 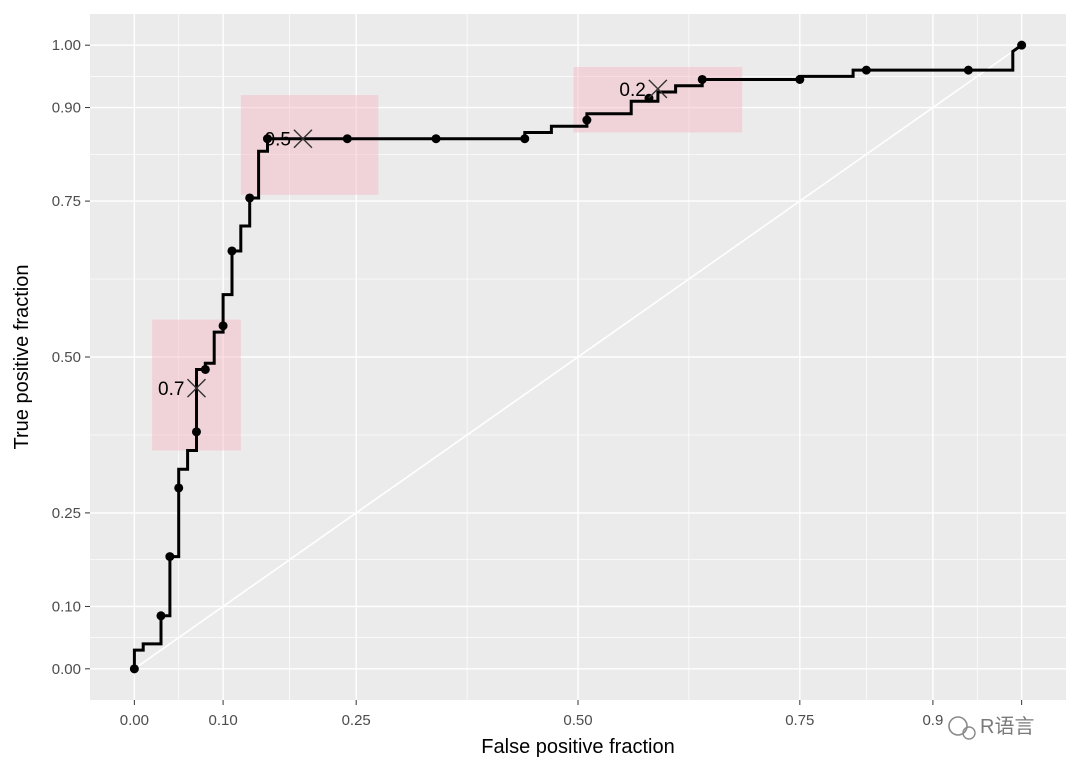 I want to click on wechat-icon, so click(x=958, y=726).